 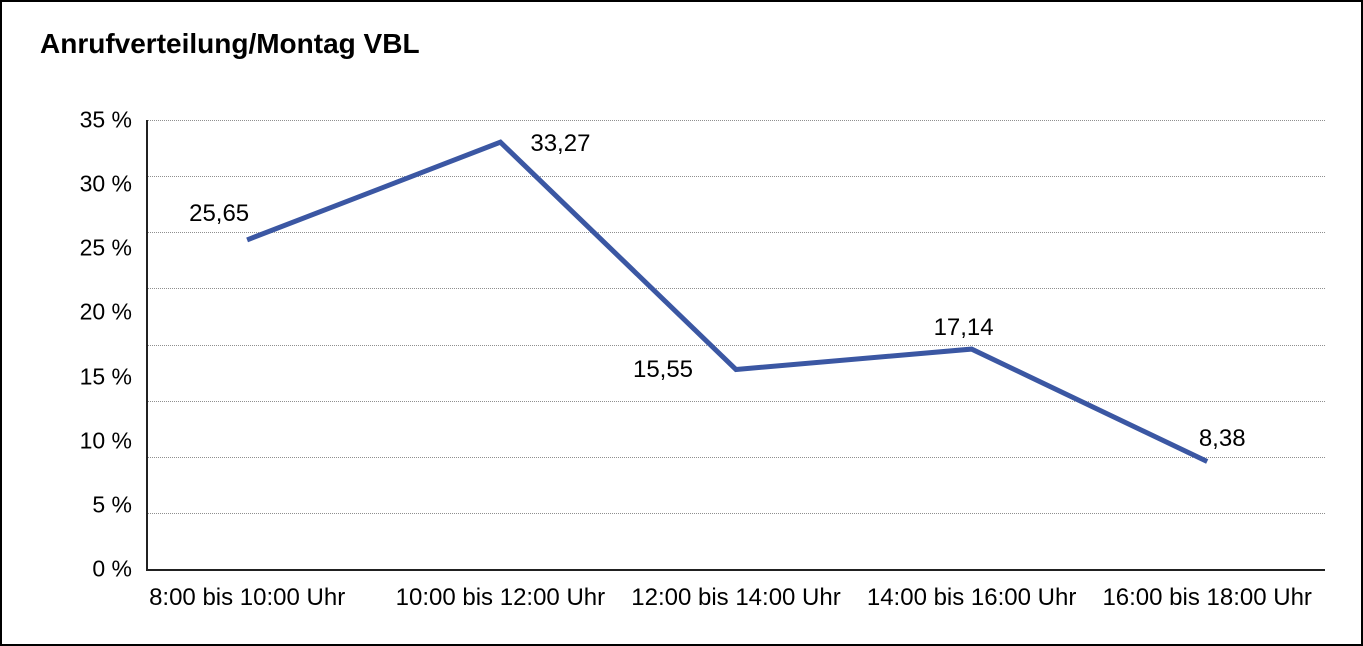 I want to click on y-tick-label: 10 %, so click(x=105, y=440).